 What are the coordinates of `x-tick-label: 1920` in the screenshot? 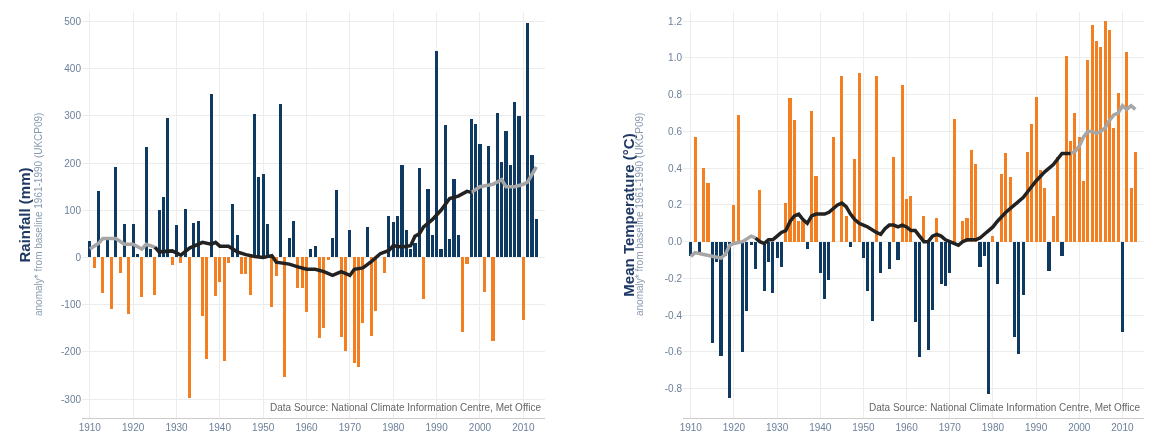 It's located at (133, 427).